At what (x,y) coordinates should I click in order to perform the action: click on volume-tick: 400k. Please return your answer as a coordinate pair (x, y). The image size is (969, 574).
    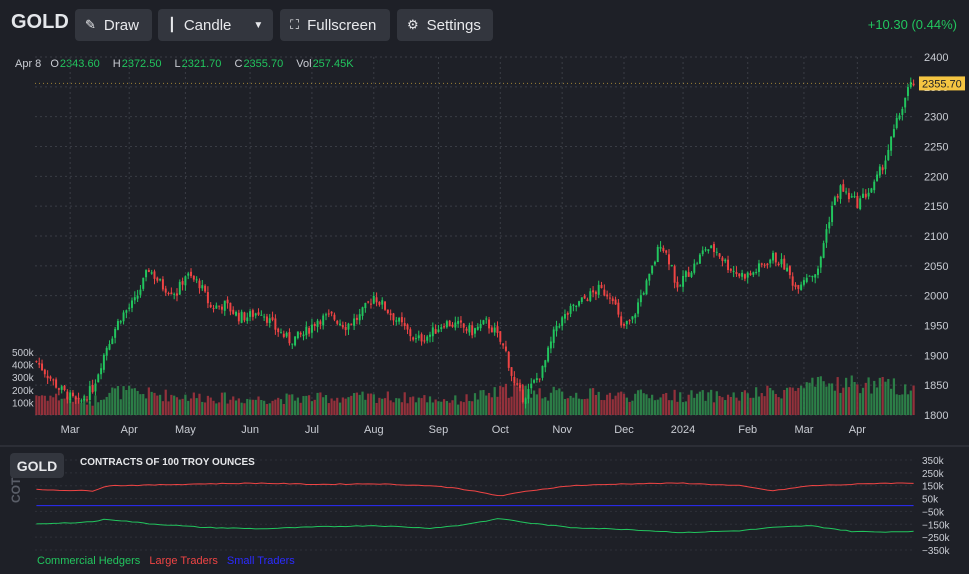
    Looking at the image, I should click on (23, 366).